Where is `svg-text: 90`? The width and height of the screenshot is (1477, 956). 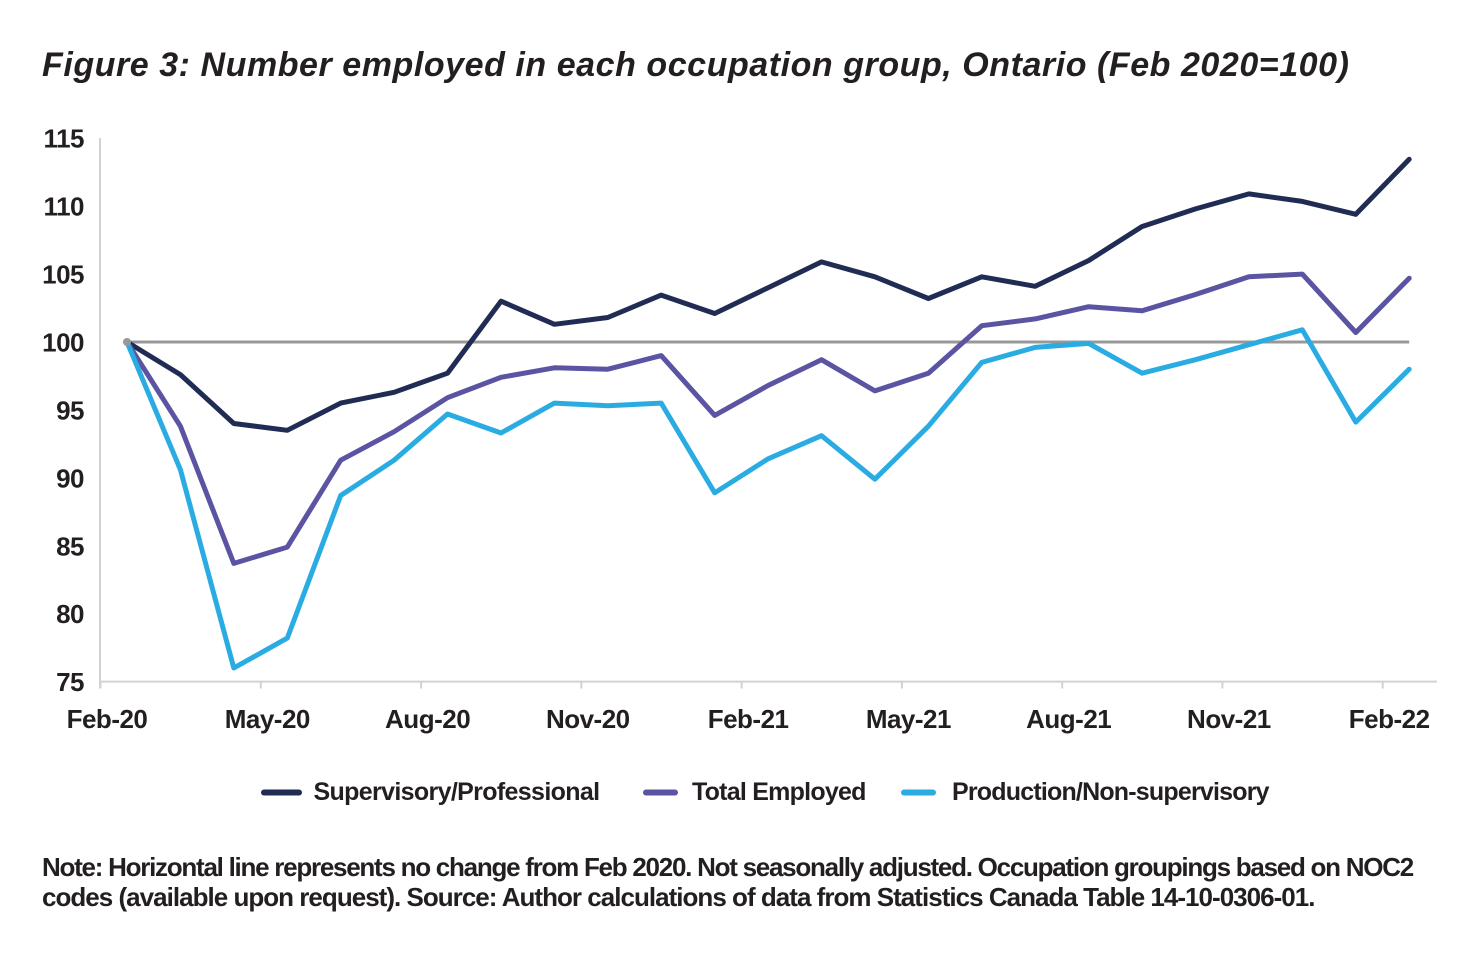 svg-text: 90 is located at coordinates (70, 478).